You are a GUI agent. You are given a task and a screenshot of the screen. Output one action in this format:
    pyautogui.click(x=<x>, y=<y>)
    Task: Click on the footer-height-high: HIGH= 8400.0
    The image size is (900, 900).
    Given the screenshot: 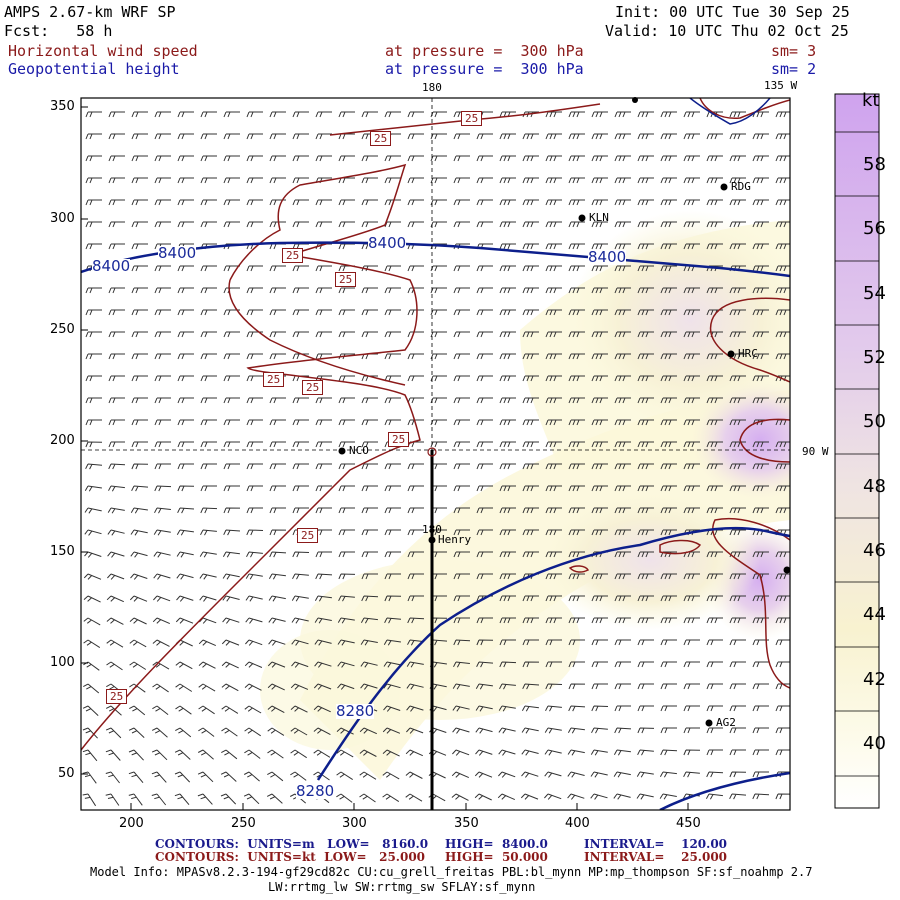 What is the action you would take?
    pyautogui.click(x=496, y=844)
    